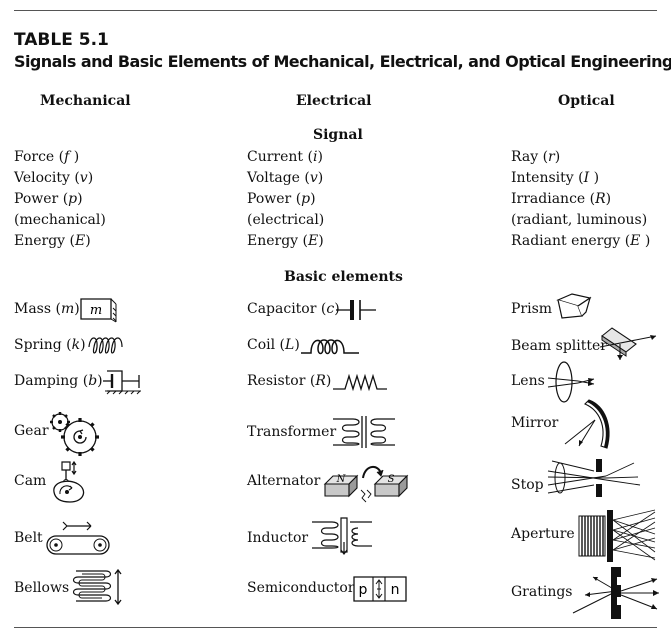 The image size is (671, 640). What do you see at coordinates (96, 310) in the screenshot?
I see `mass-icon-letter: m` at bounding box center [96, 310].